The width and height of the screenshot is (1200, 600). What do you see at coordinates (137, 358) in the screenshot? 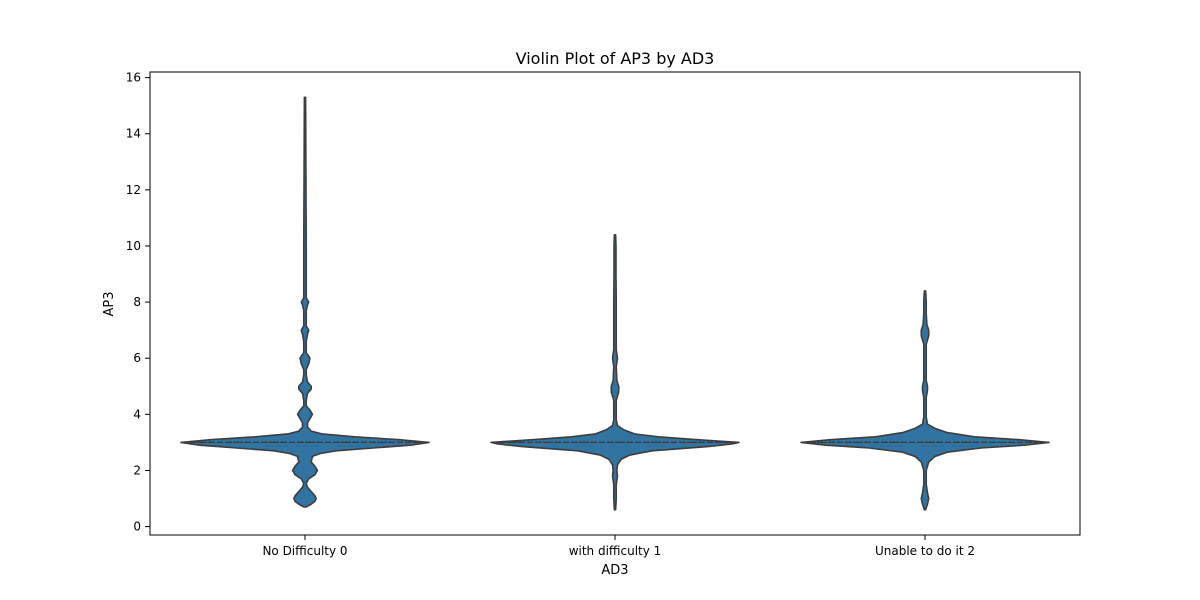
I see `y-tick-label: 6` at bounding box center [137, 358].